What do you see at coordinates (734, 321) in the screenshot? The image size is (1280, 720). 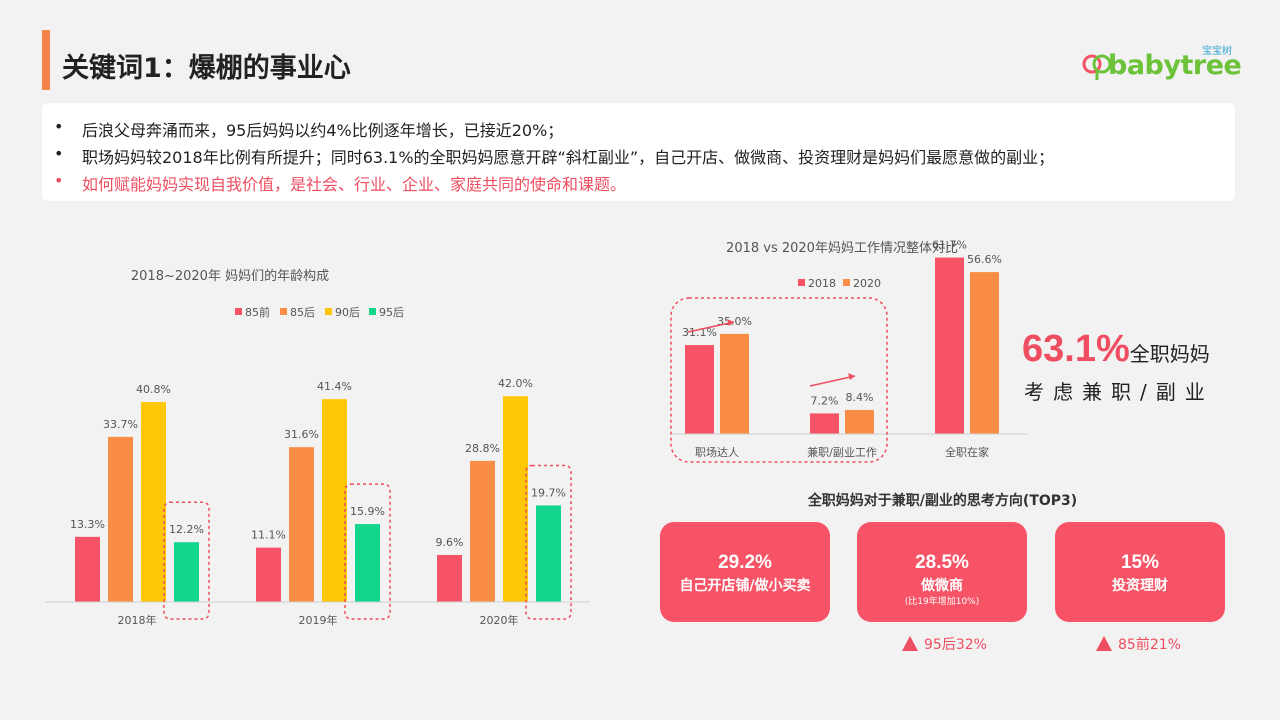 I see `data-label: 35.0%` at bounding box center [734, 321].